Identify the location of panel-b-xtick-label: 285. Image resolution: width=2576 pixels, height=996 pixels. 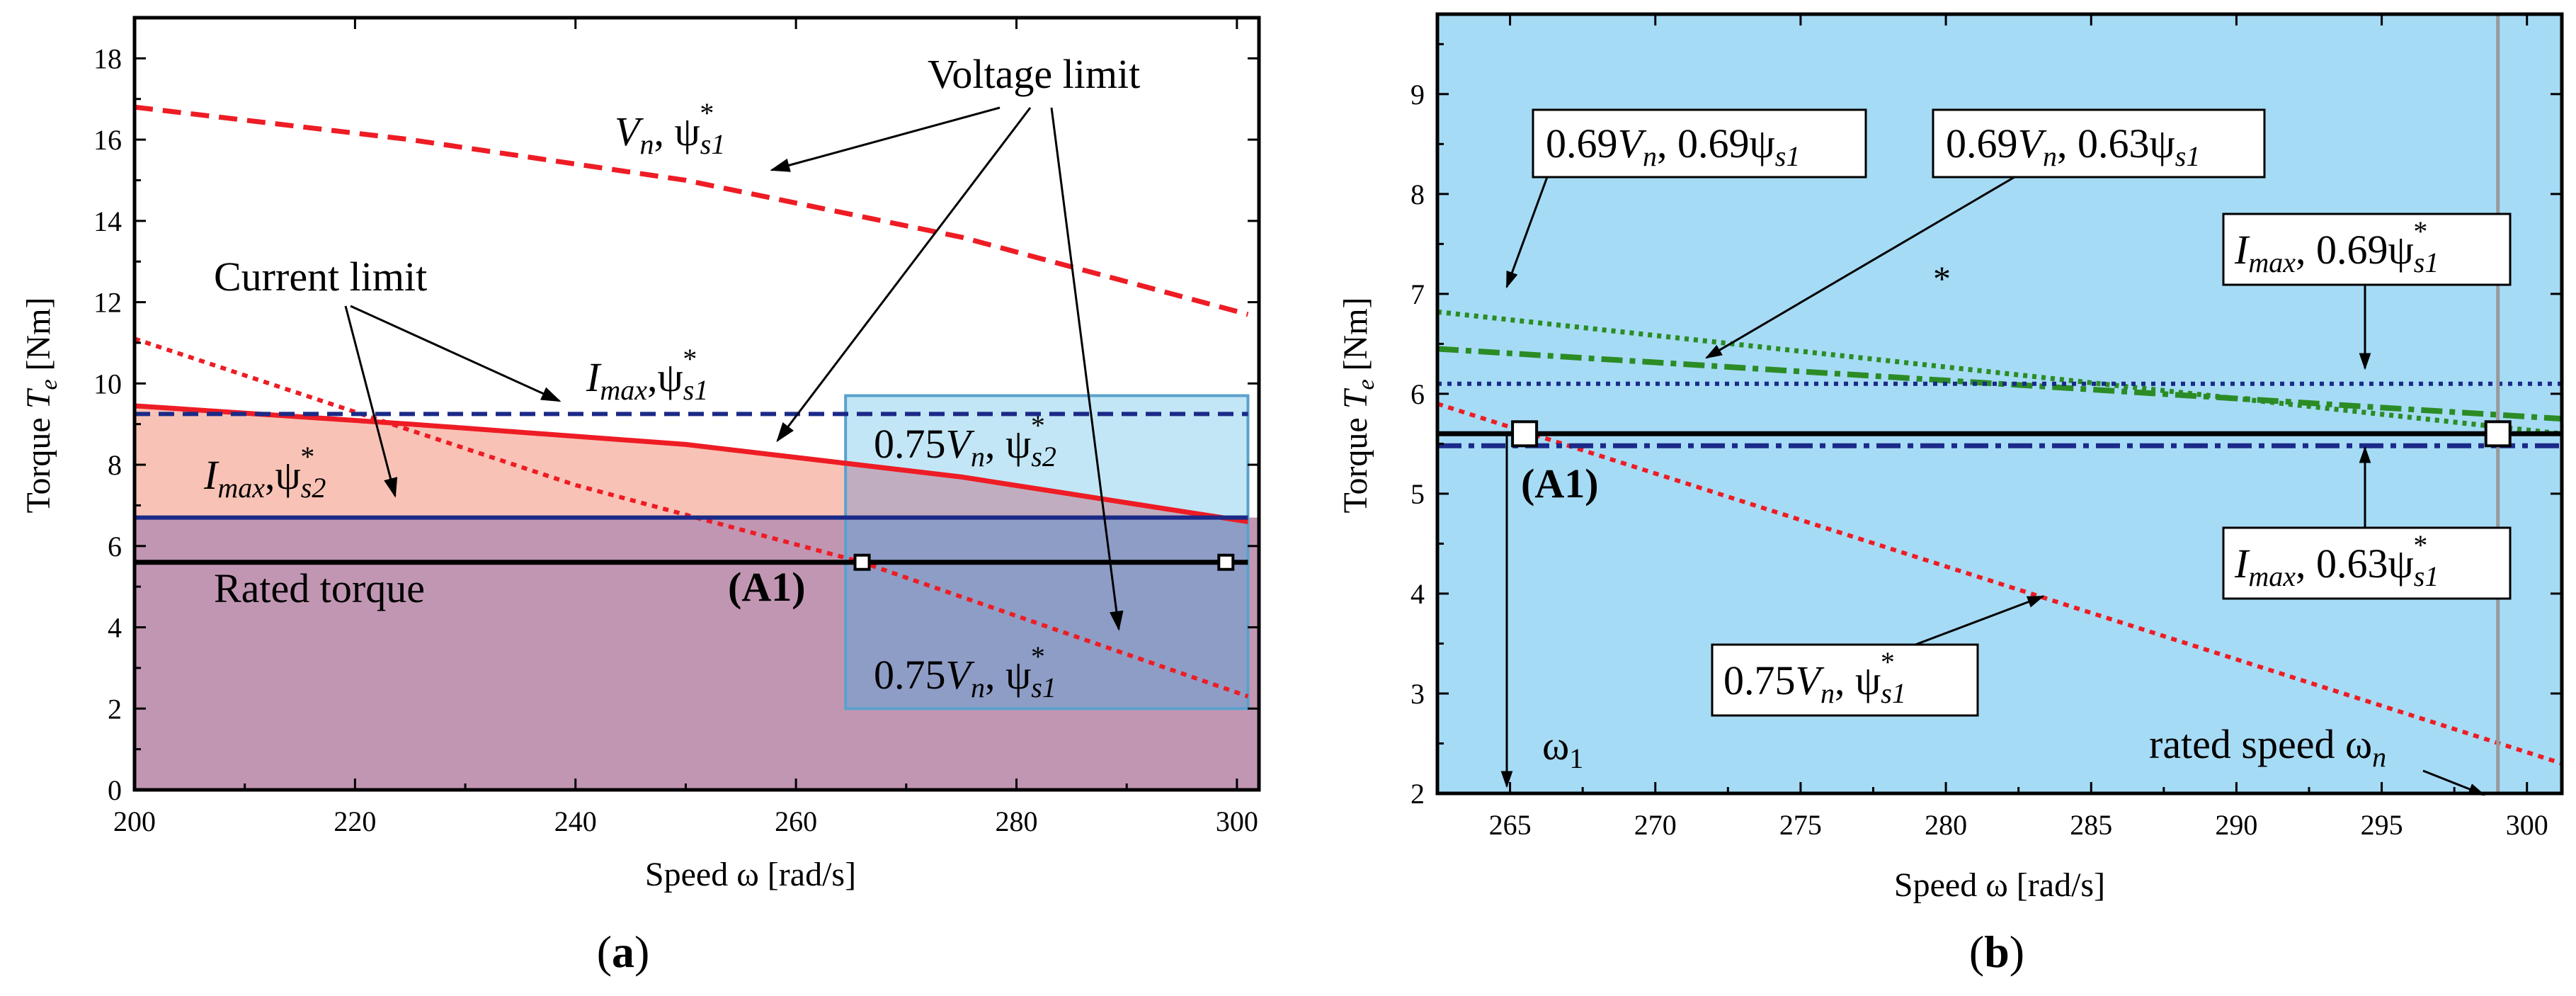
(2091, 825).